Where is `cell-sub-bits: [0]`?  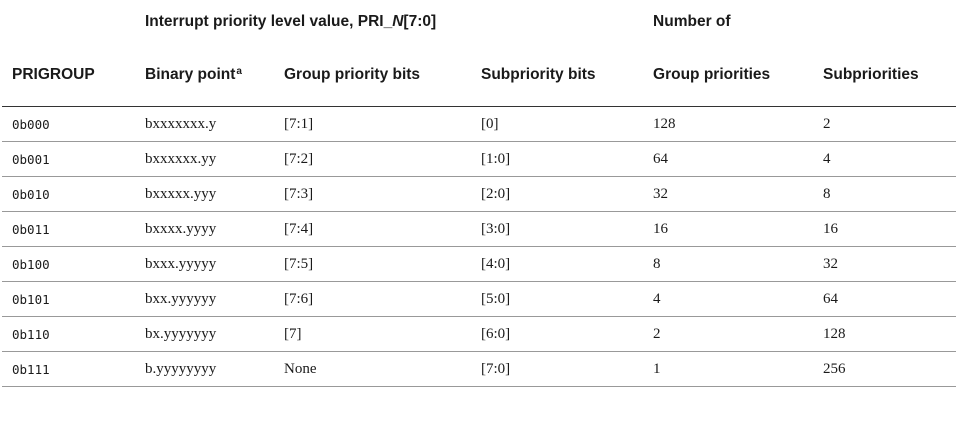 cell-sub-bits: [0] is located at coordinates (557, 124).